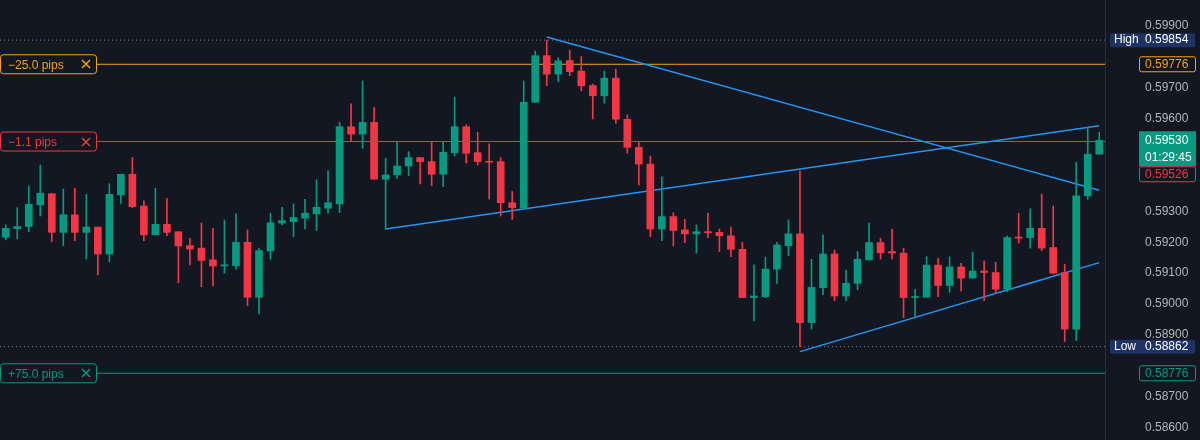  I want to click on y-tick-label: 0.59600, so click(1167, 117).